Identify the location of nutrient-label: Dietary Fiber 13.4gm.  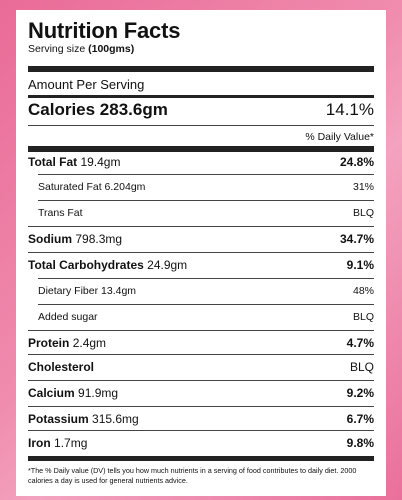
(87, 291).